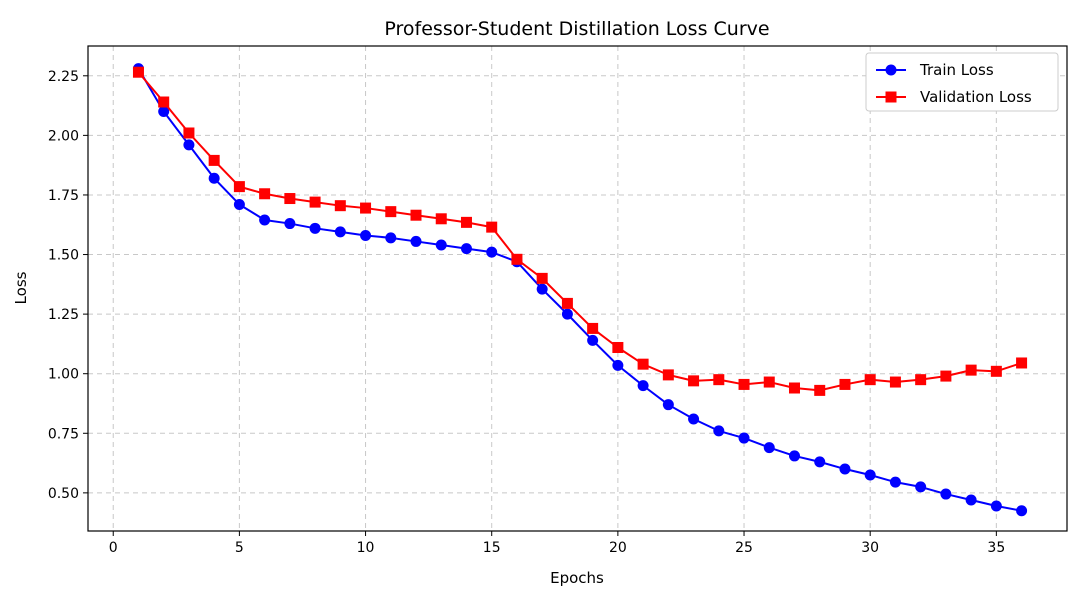  What do you see at coordinates (891, 70) in the screenshot?
I see `legend-train-marker` at bounding box center [891, 70].